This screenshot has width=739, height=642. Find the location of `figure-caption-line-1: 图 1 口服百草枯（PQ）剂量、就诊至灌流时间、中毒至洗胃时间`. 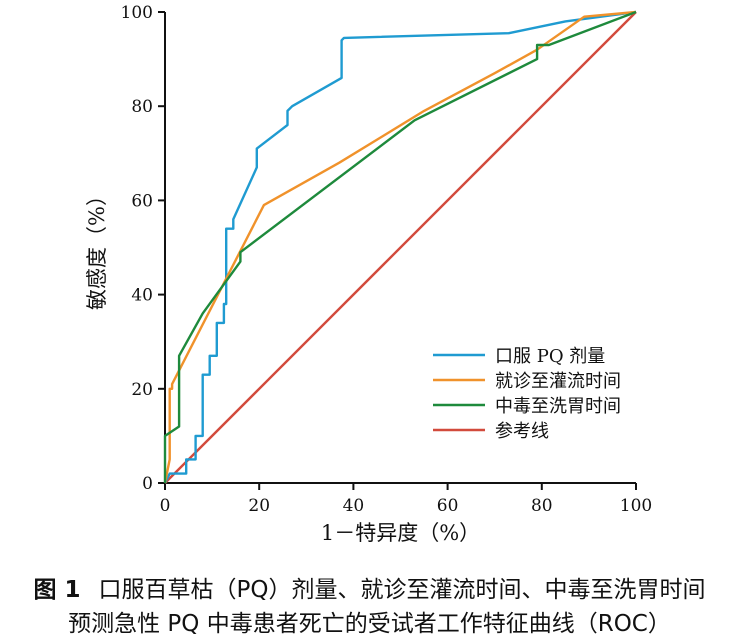

figure-caption-line-1: 图 1 口服百草枯（PQ）剂量、就诊至灌流时间、中毒至洗胃时间 is located at coordinates (369, 587).